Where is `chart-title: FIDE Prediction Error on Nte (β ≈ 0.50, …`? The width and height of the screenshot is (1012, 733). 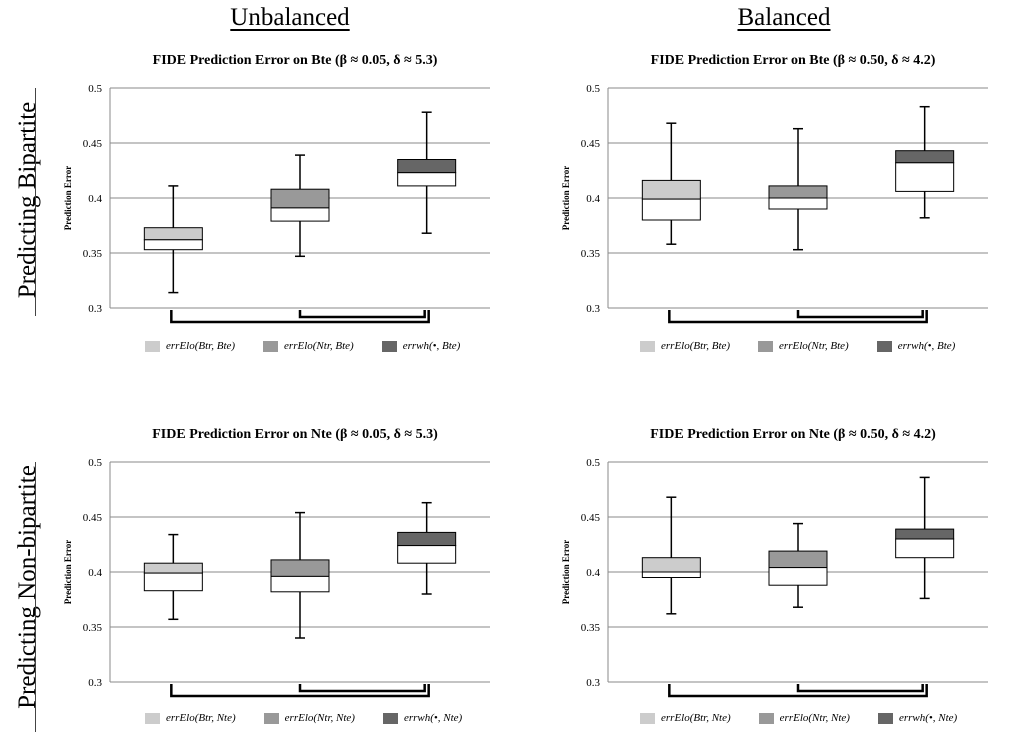 chart-title: FIDE Prediction Error on Nte (β ≈ 0.50, … is located at coordinates (793, 434).